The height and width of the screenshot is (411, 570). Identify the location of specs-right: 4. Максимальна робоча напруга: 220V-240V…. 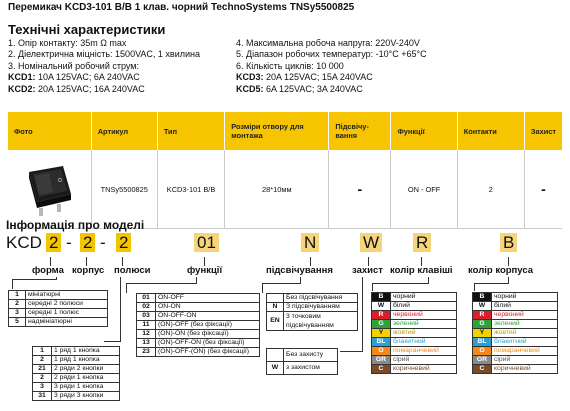
(331, 66).